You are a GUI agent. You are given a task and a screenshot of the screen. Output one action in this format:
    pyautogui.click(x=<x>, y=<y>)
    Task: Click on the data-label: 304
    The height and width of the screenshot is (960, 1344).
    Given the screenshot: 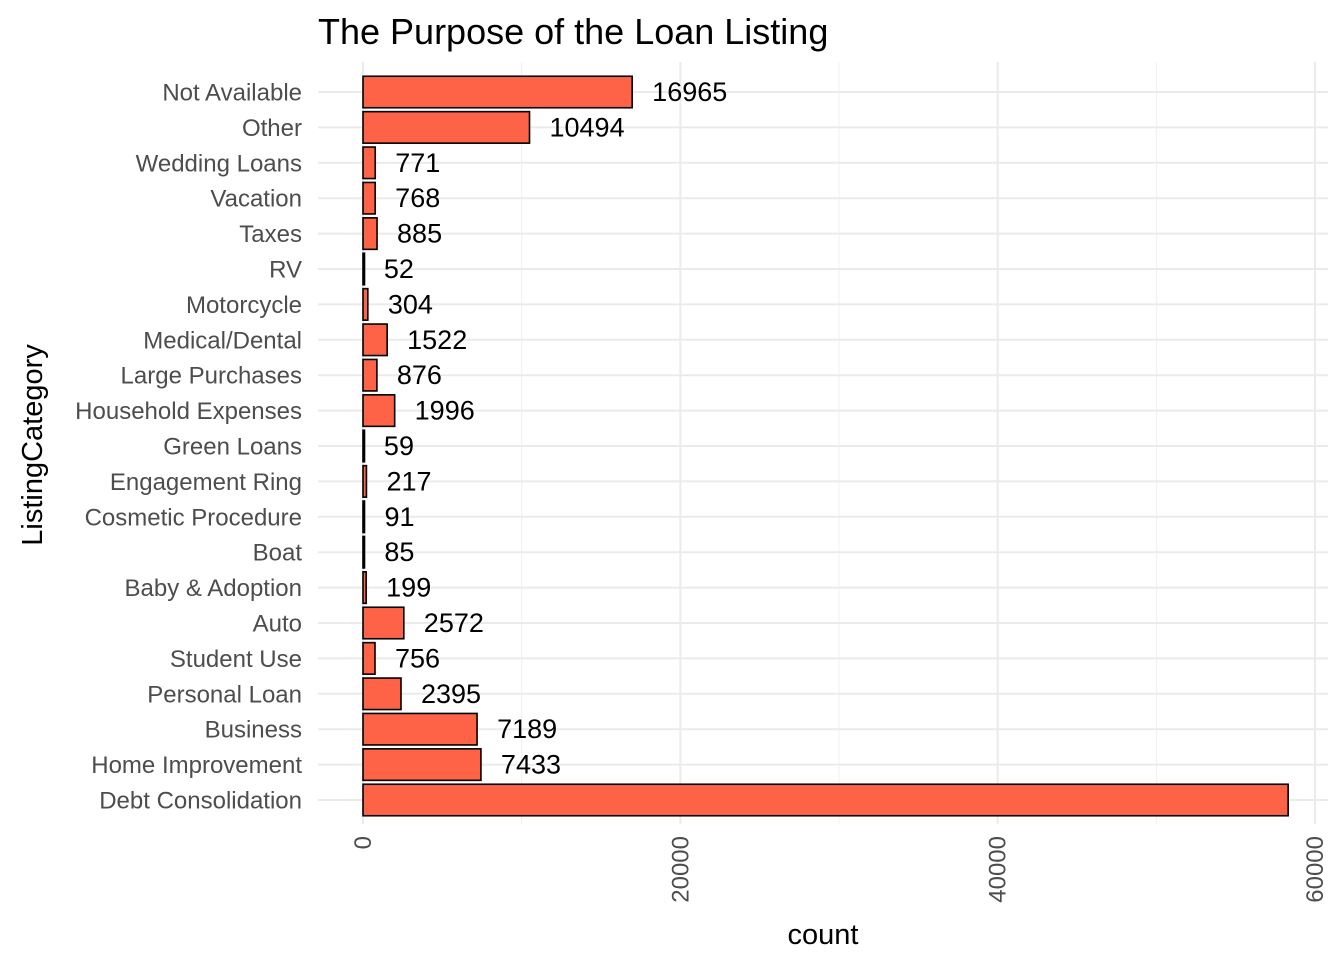 What is the action you would take?
    pyautogui.click(x=410, y=304)
    